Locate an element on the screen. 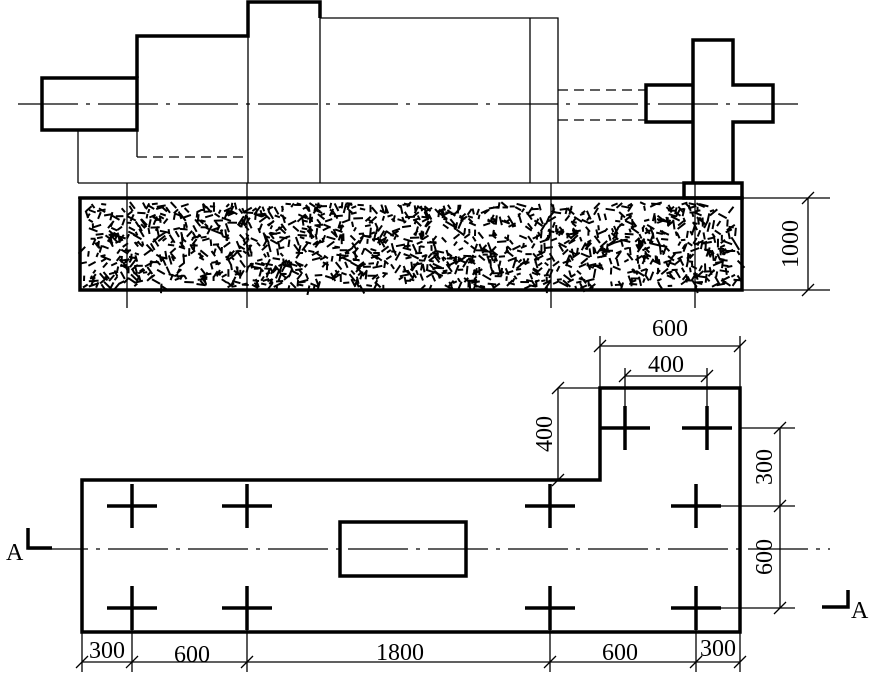  dim-height is located at coordinates (786, 244).